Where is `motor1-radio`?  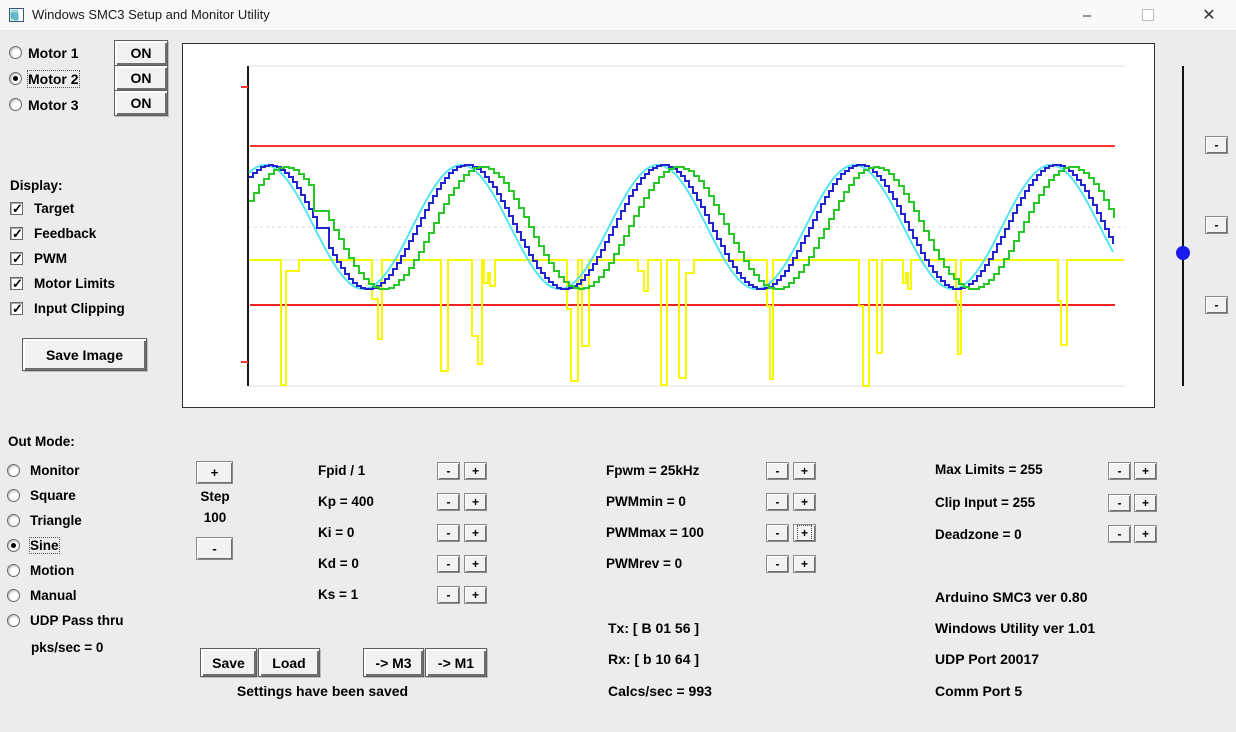
motor1-radio is located at coordinates (15, 52).